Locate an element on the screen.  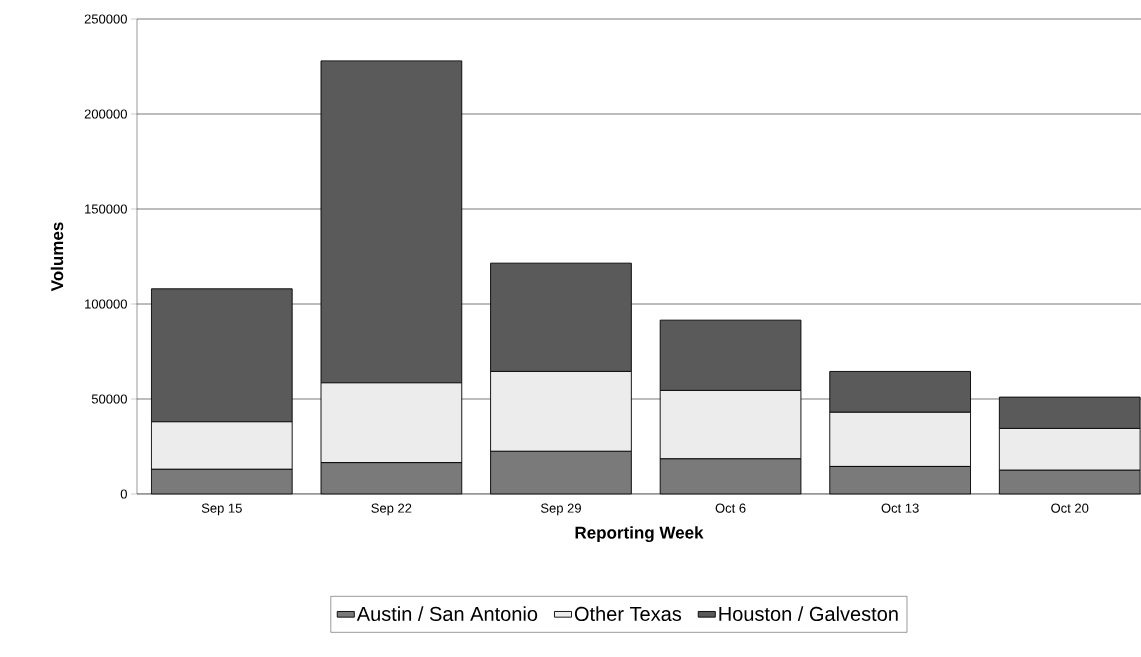
legend-label: Houston / Galveston is located at coordinates (808, 614).